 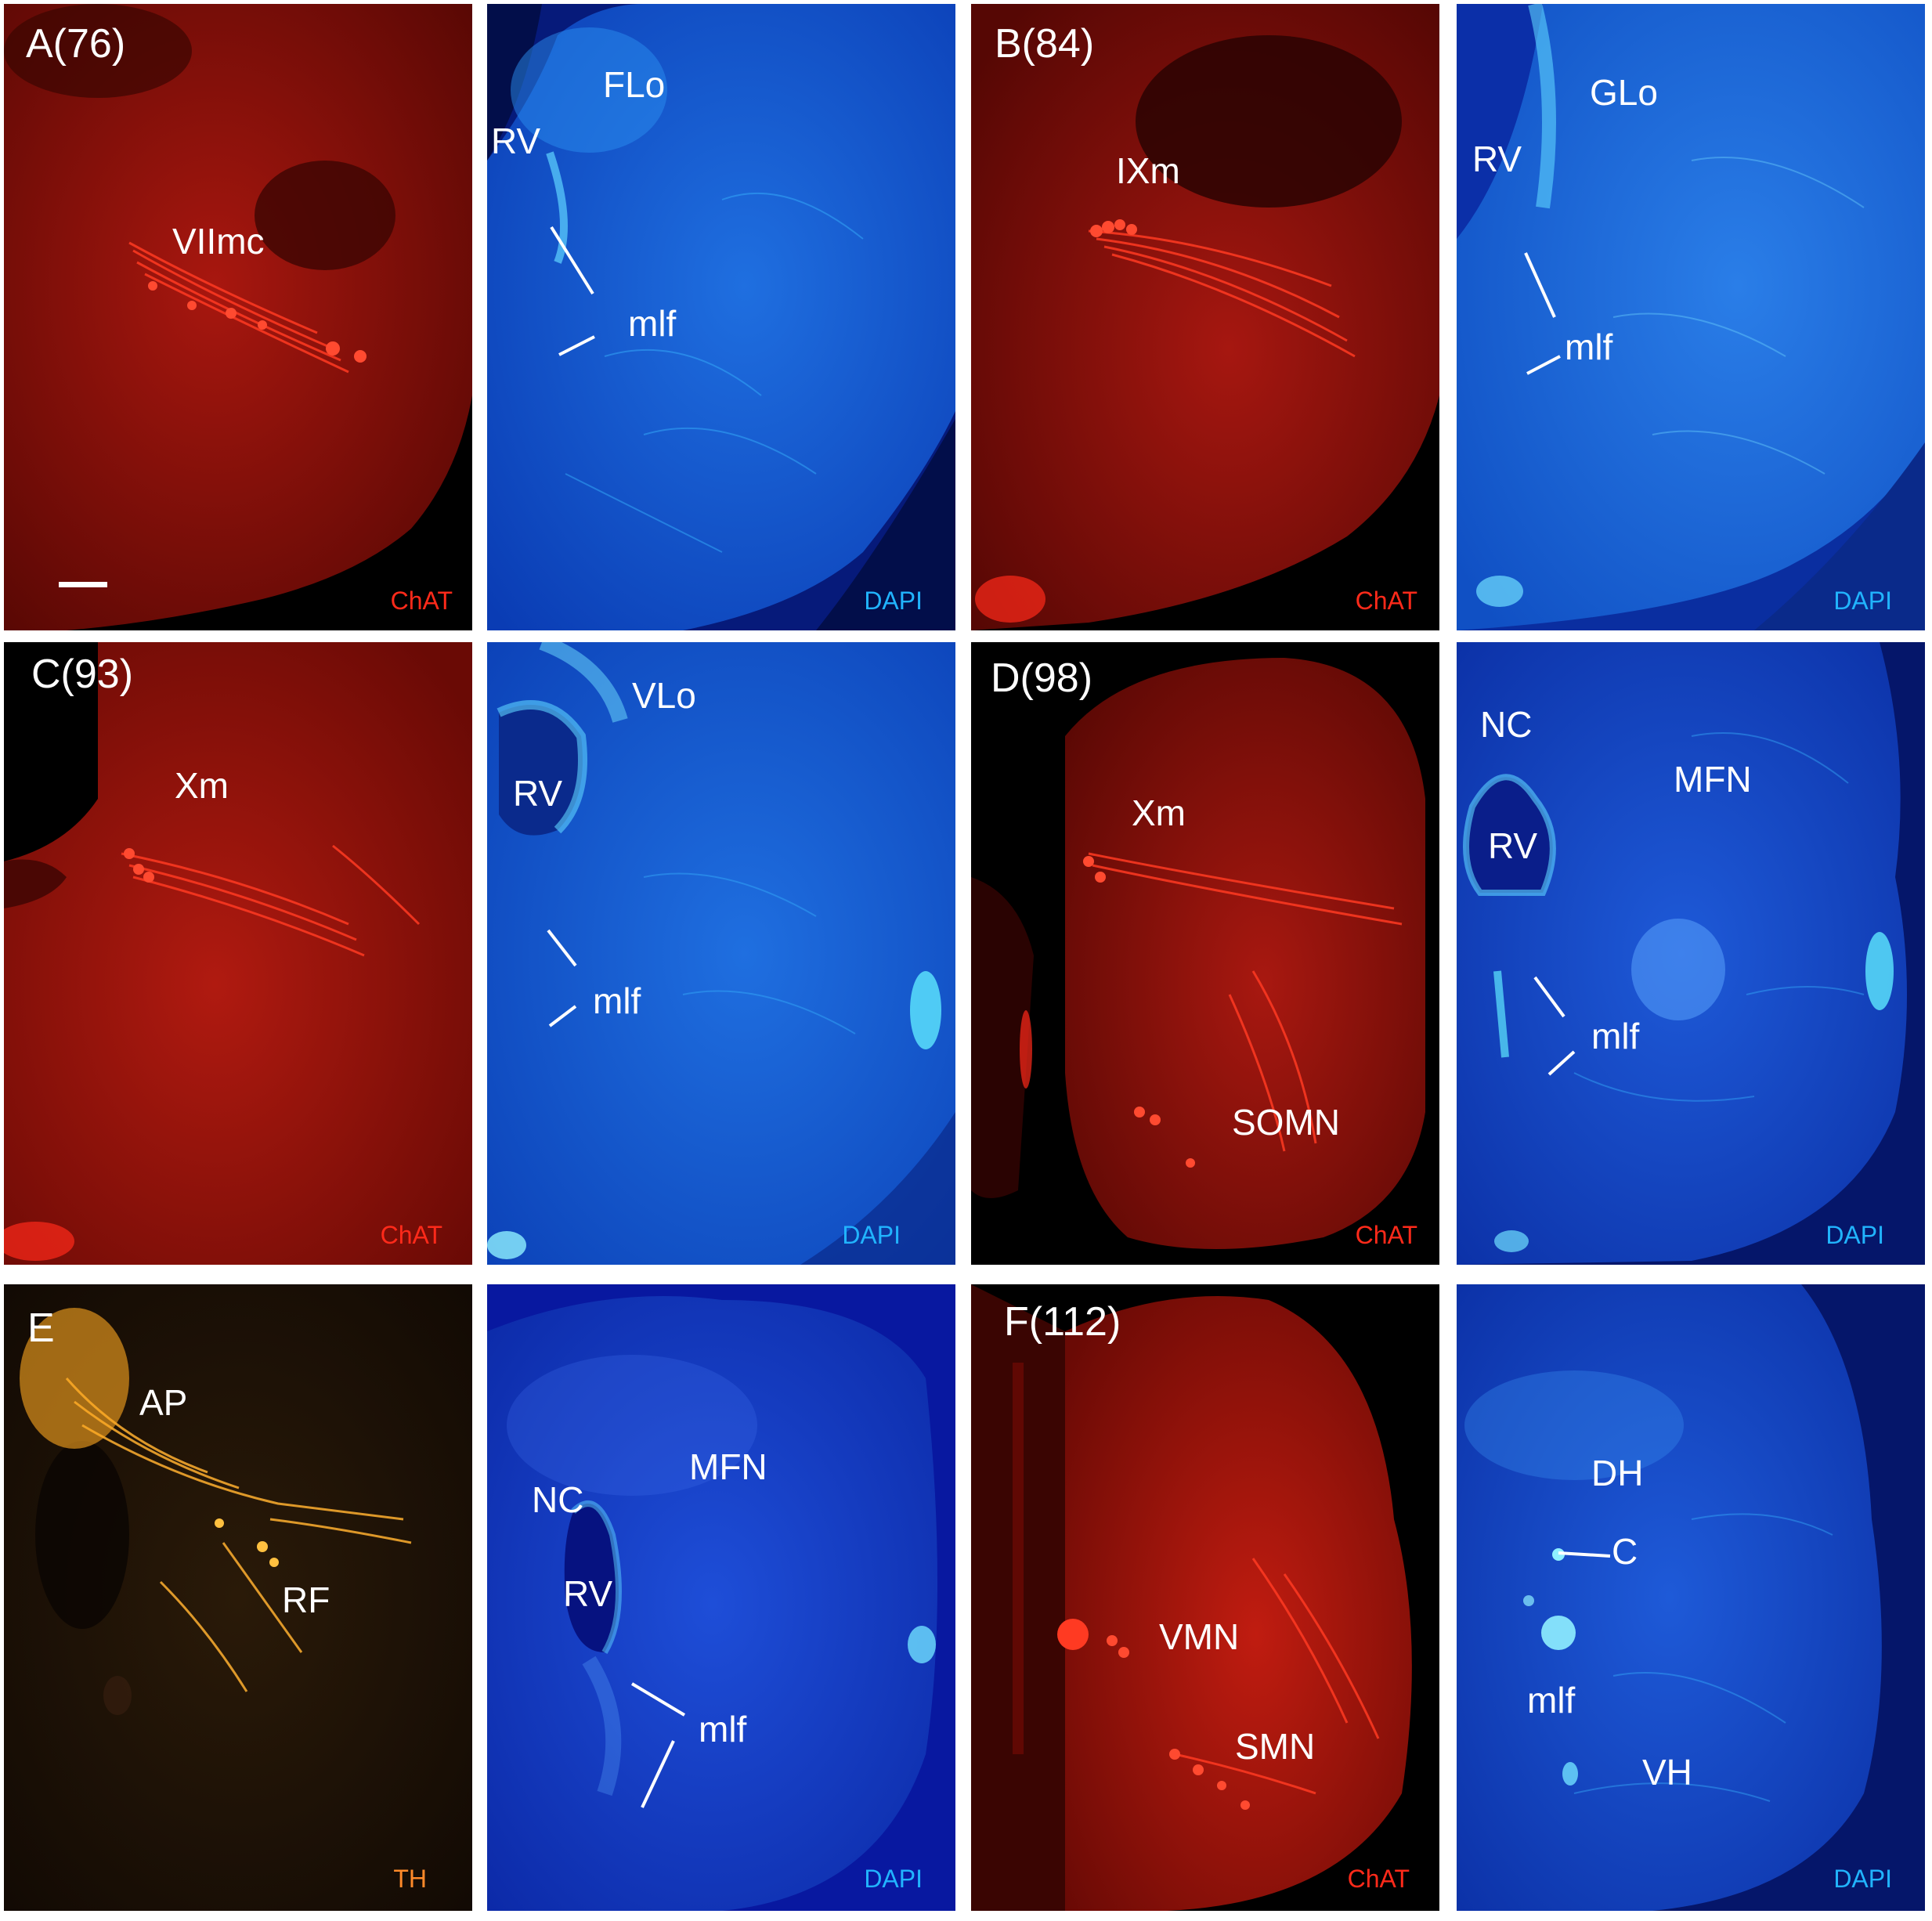 What do you see at coordinates (721, 1597) in the screenshot?
I see `panel-e-dapi: NC MFN RV mlf DAPI` at bounding box center [721, 1597].